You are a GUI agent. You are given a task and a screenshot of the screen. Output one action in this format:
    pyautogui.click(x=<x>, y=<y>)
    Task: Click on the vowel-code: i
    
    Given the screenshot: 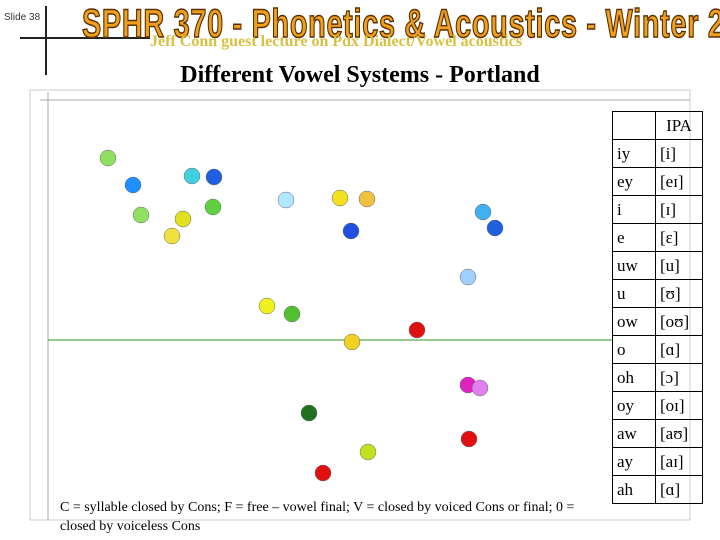 What is the action you would take?
    pyautogui.click(x=634, y=209)
    